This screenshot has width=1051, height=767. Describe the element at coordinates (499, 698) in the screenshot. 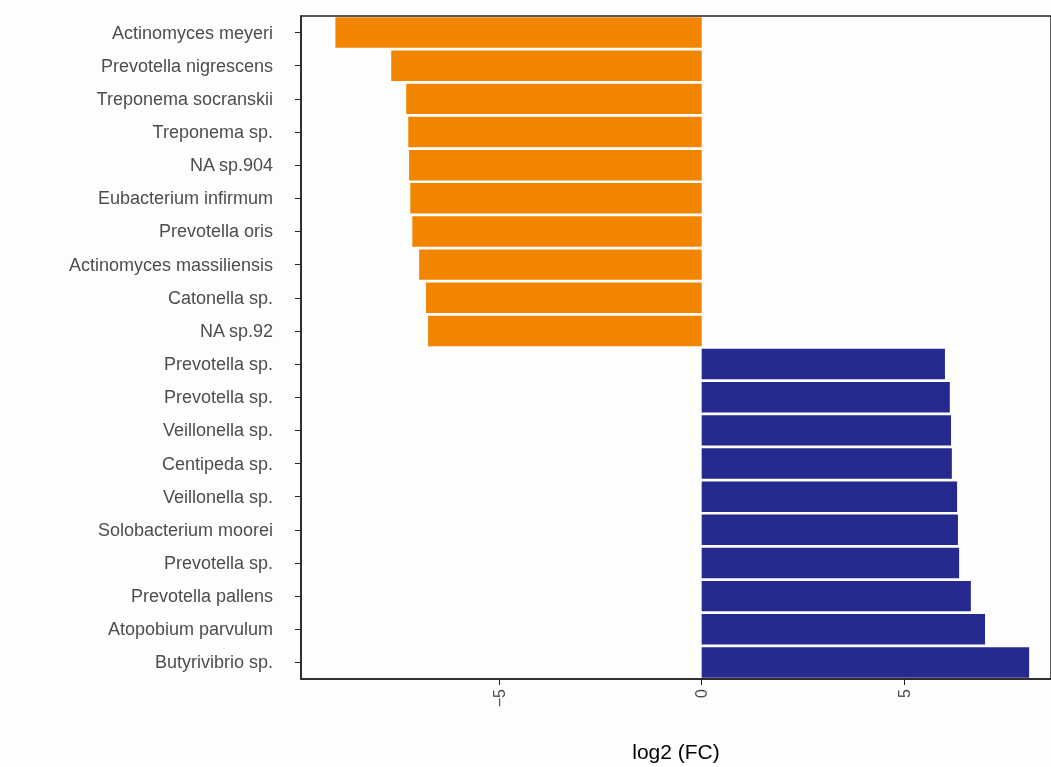

I see `x-tick-label: −5` at that location.